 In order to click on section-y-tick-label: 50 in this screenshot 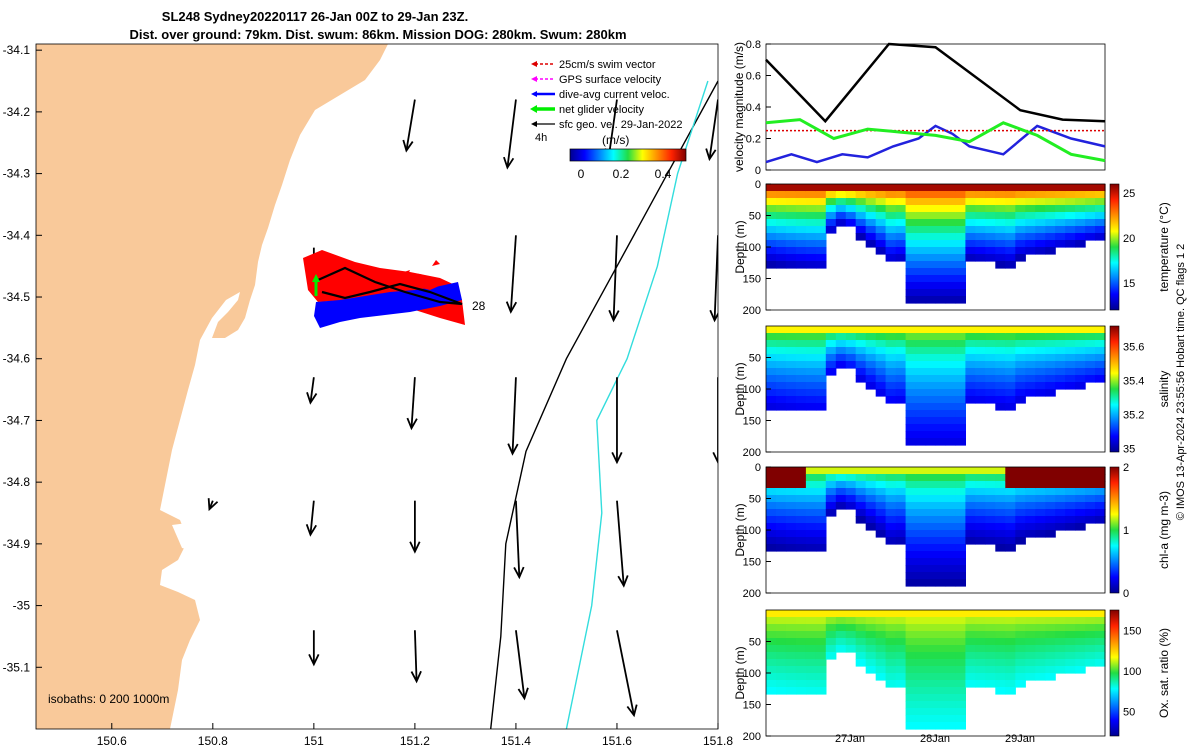, I will do `click(755, 359)`.